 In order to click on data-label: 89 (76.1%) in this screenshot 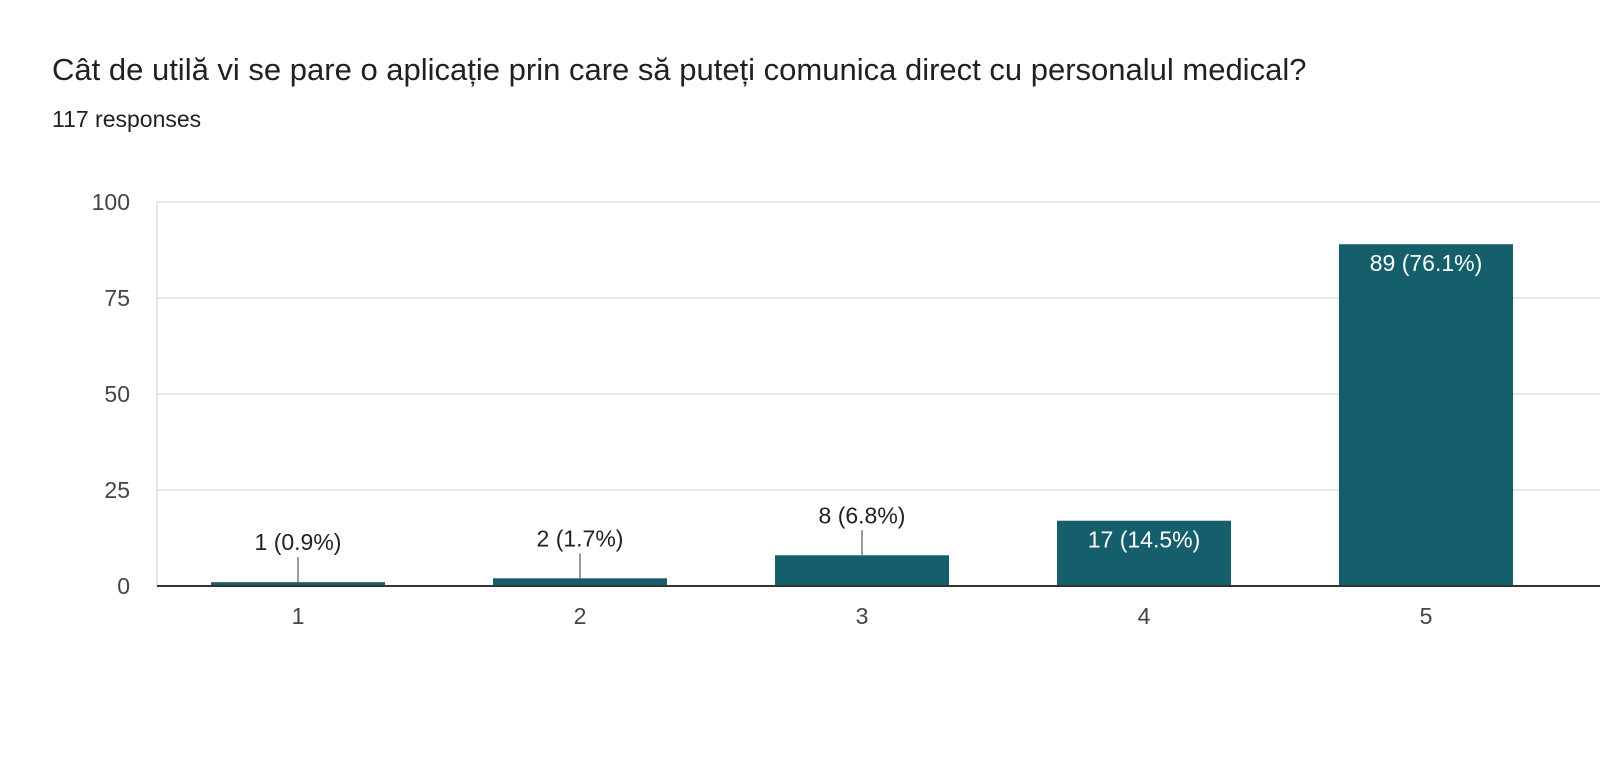, I will do `click(1426, 263)`.